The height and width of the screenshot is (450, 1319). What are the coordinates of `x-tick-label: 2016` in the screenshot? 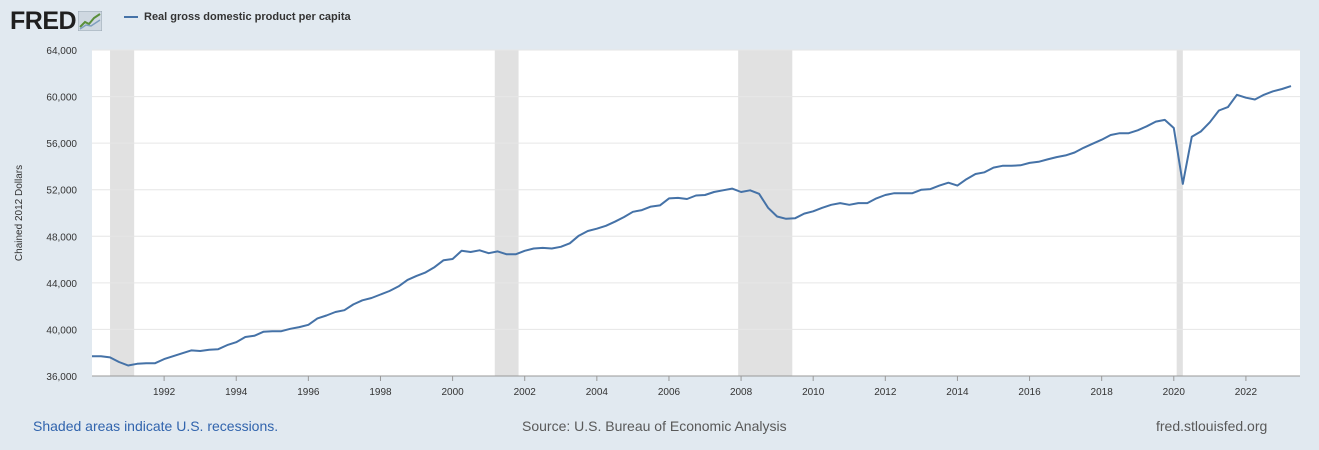 It's located at (1029, 392).